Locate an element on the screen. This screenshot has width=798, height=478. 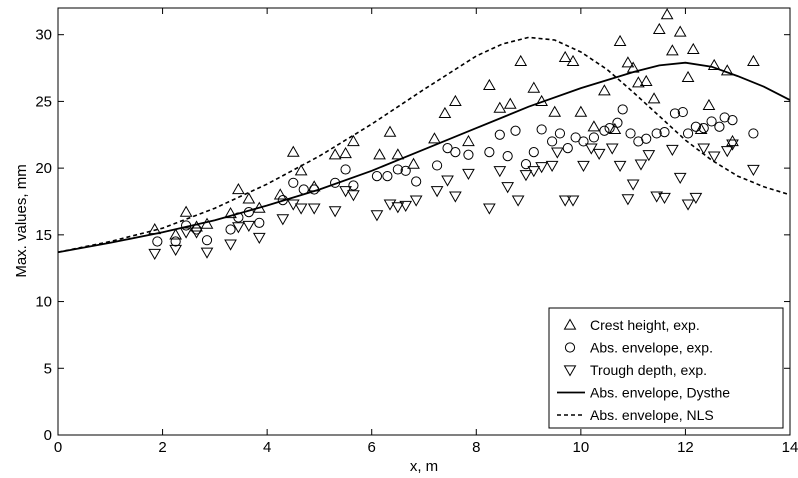
y-tick-label: 5 is located at coordinates (48, 368).